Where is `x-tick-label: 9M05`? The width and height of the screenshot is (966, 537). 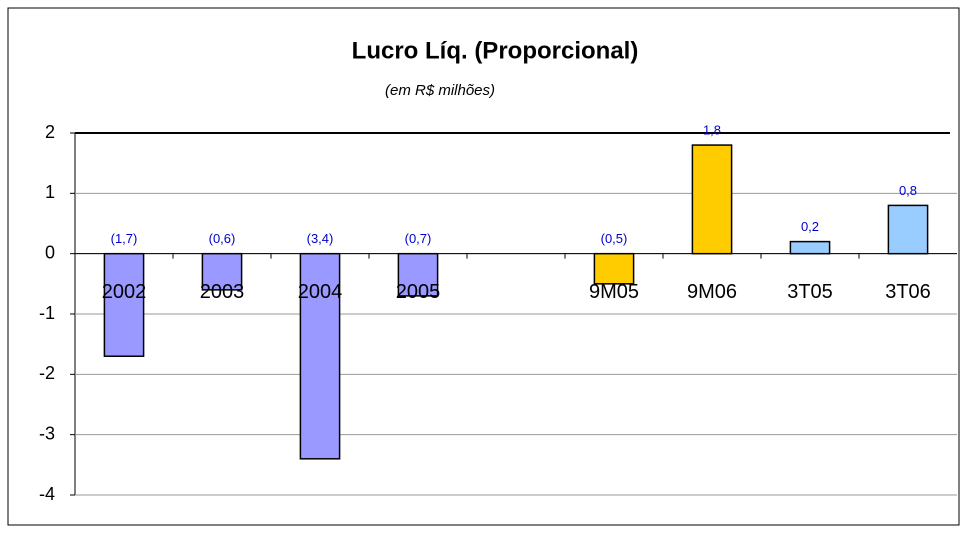 x-tick-label: 9M05 is located at coordinates (614, 292).